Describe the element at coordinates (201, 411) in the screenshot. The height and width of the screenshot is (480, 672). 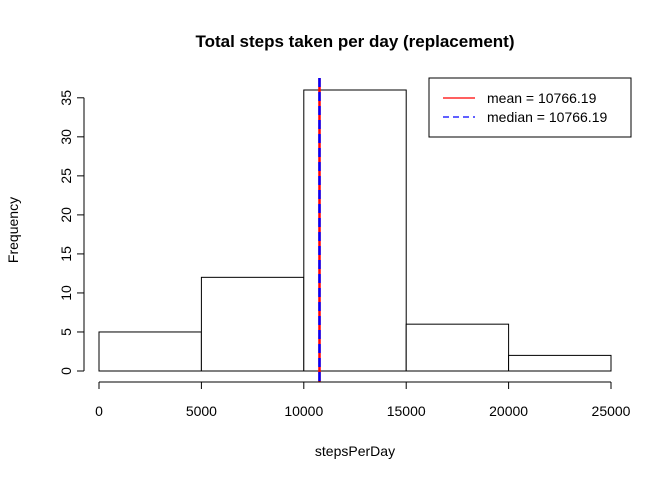
I see `x-tick-label: 5000` at that location.